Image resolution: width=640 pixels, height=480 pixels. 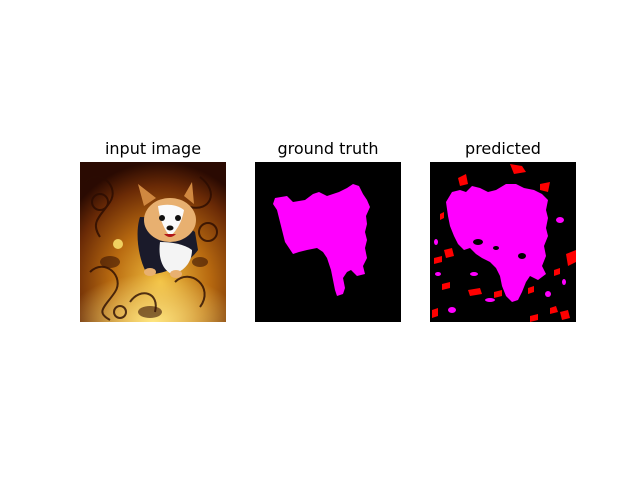 I want to click on panel-title-predicted: predicted, so click(x=503, y=148).